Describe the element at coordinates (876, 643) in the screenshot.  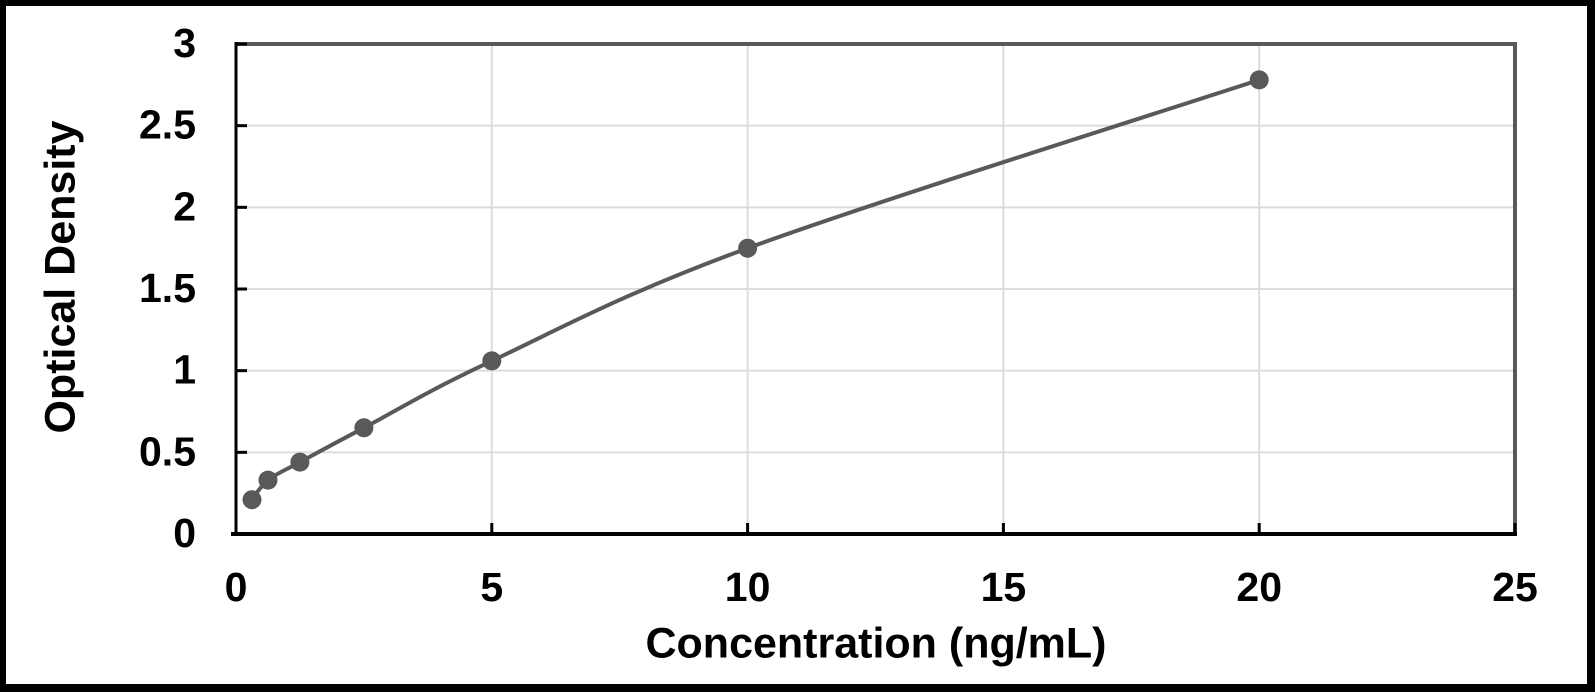
I see `x-axis-title: Concentration (ng/mL)` at that location.